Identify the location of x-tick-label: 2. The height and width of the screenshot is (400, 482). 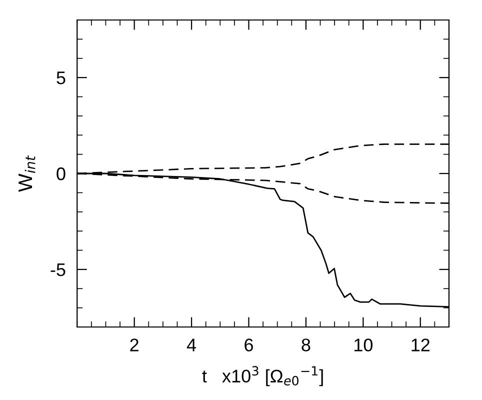
(134, 345).